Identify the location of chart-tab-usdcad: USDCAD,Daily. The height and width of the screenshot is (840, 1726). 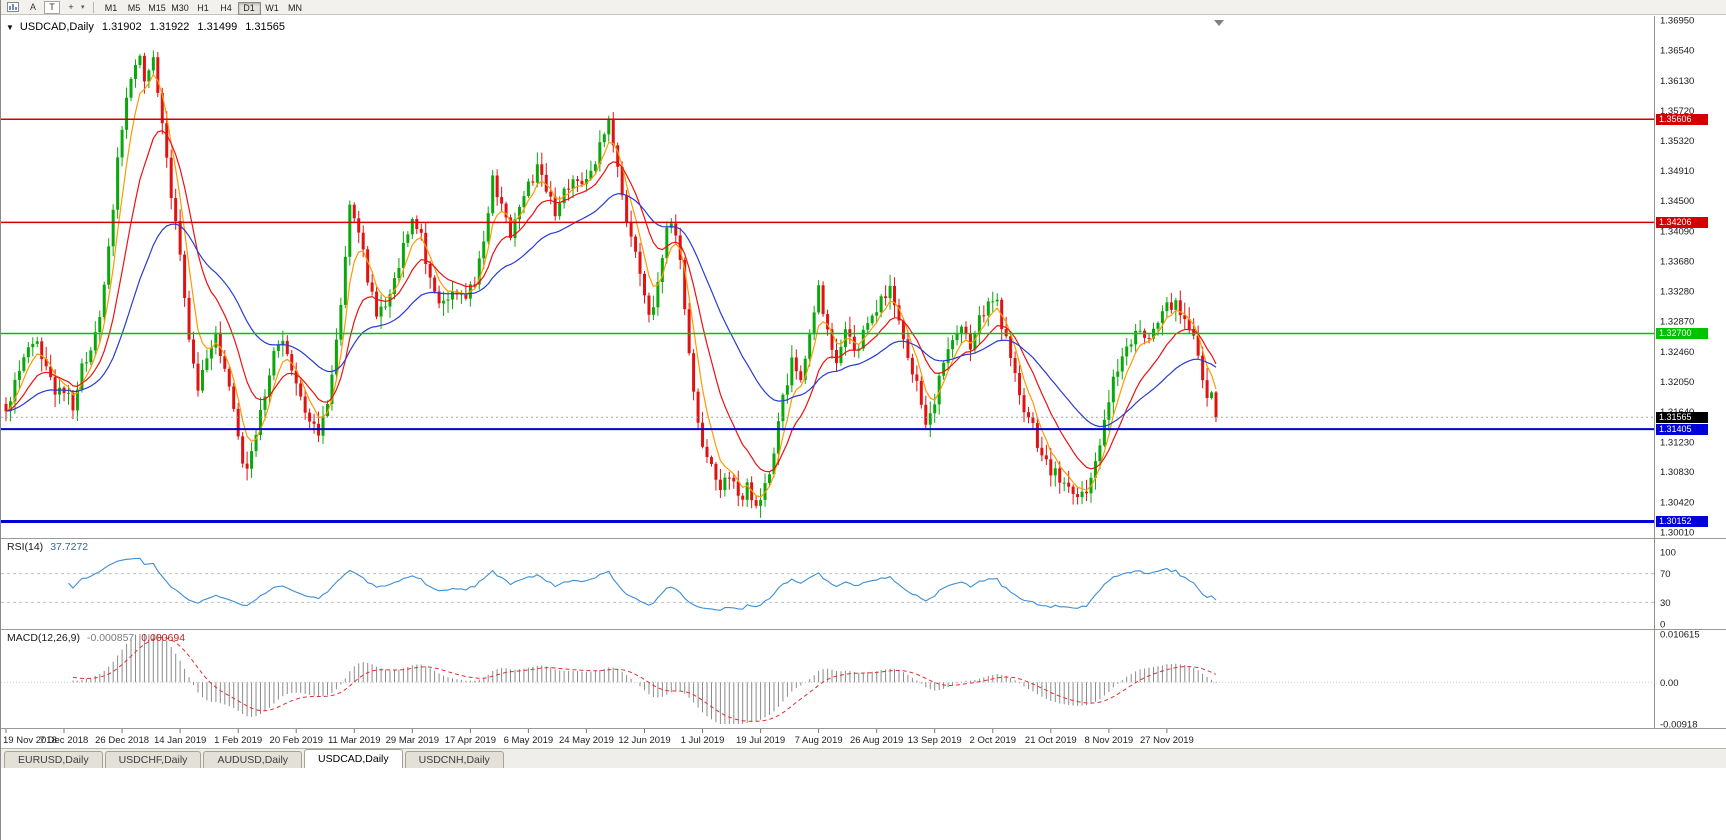
(353, 758).